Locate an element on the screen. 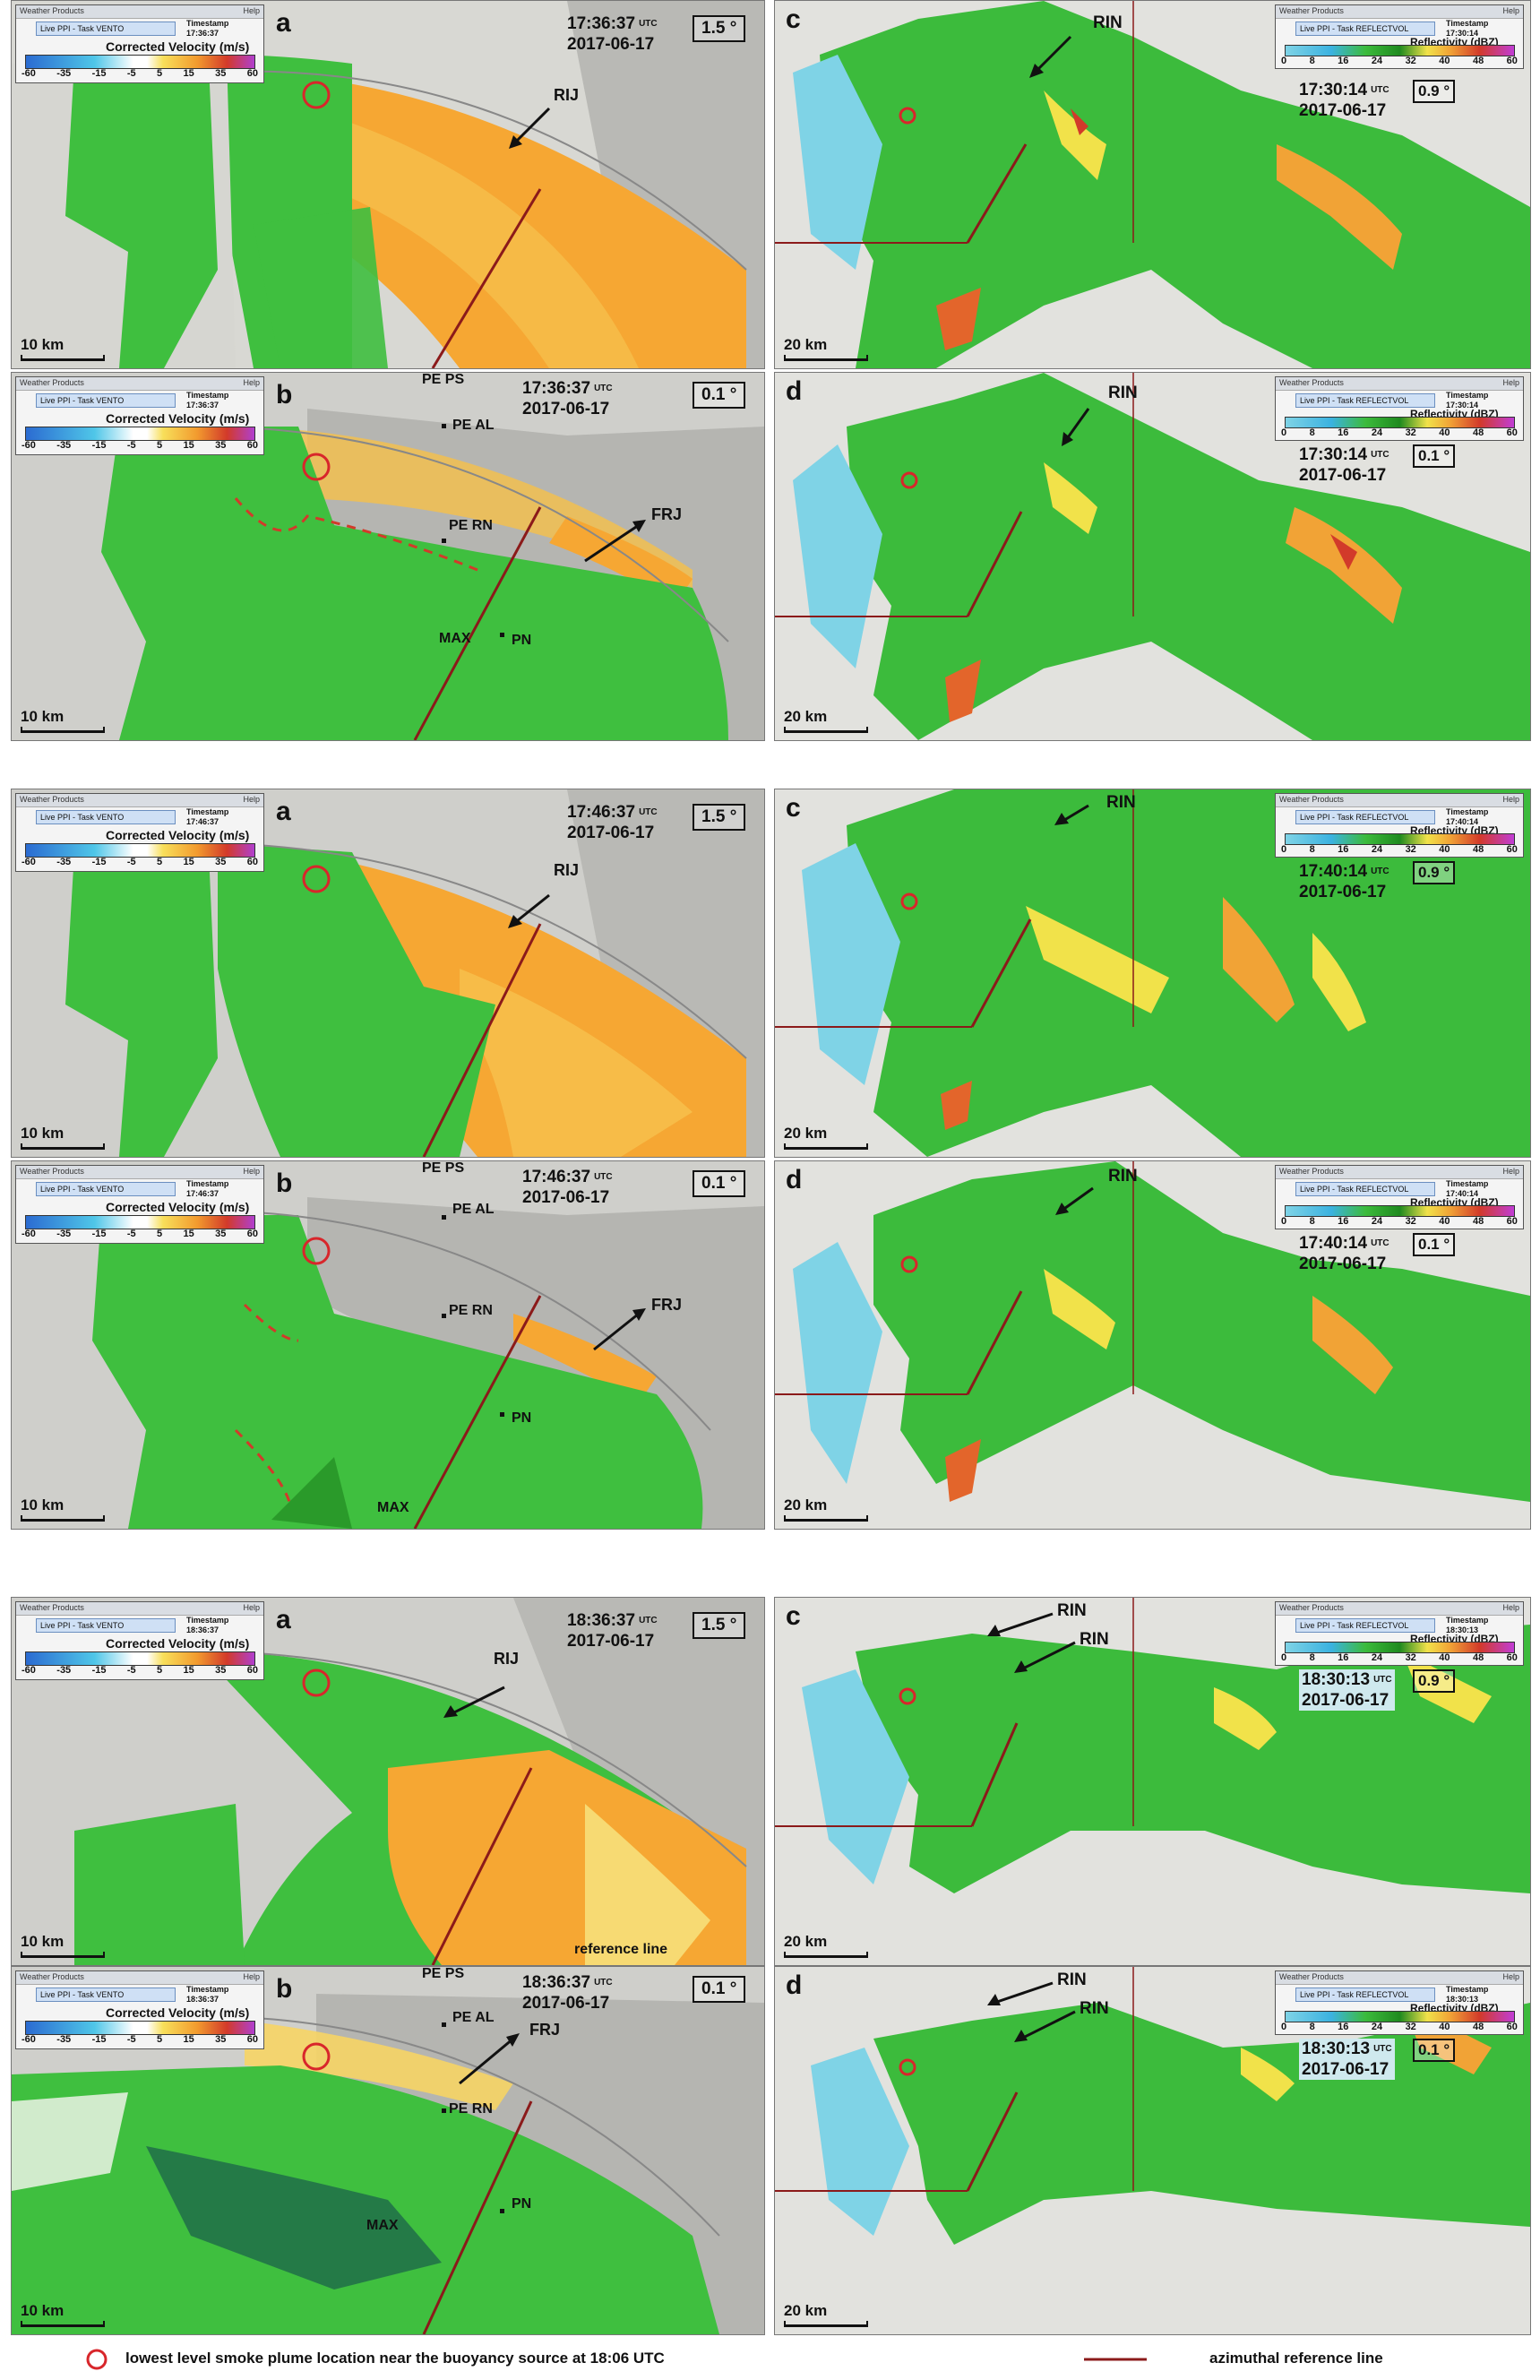 This screenshot has width=1540, height=2380. reference-line-icon is located at coordinates (1115, 2359).